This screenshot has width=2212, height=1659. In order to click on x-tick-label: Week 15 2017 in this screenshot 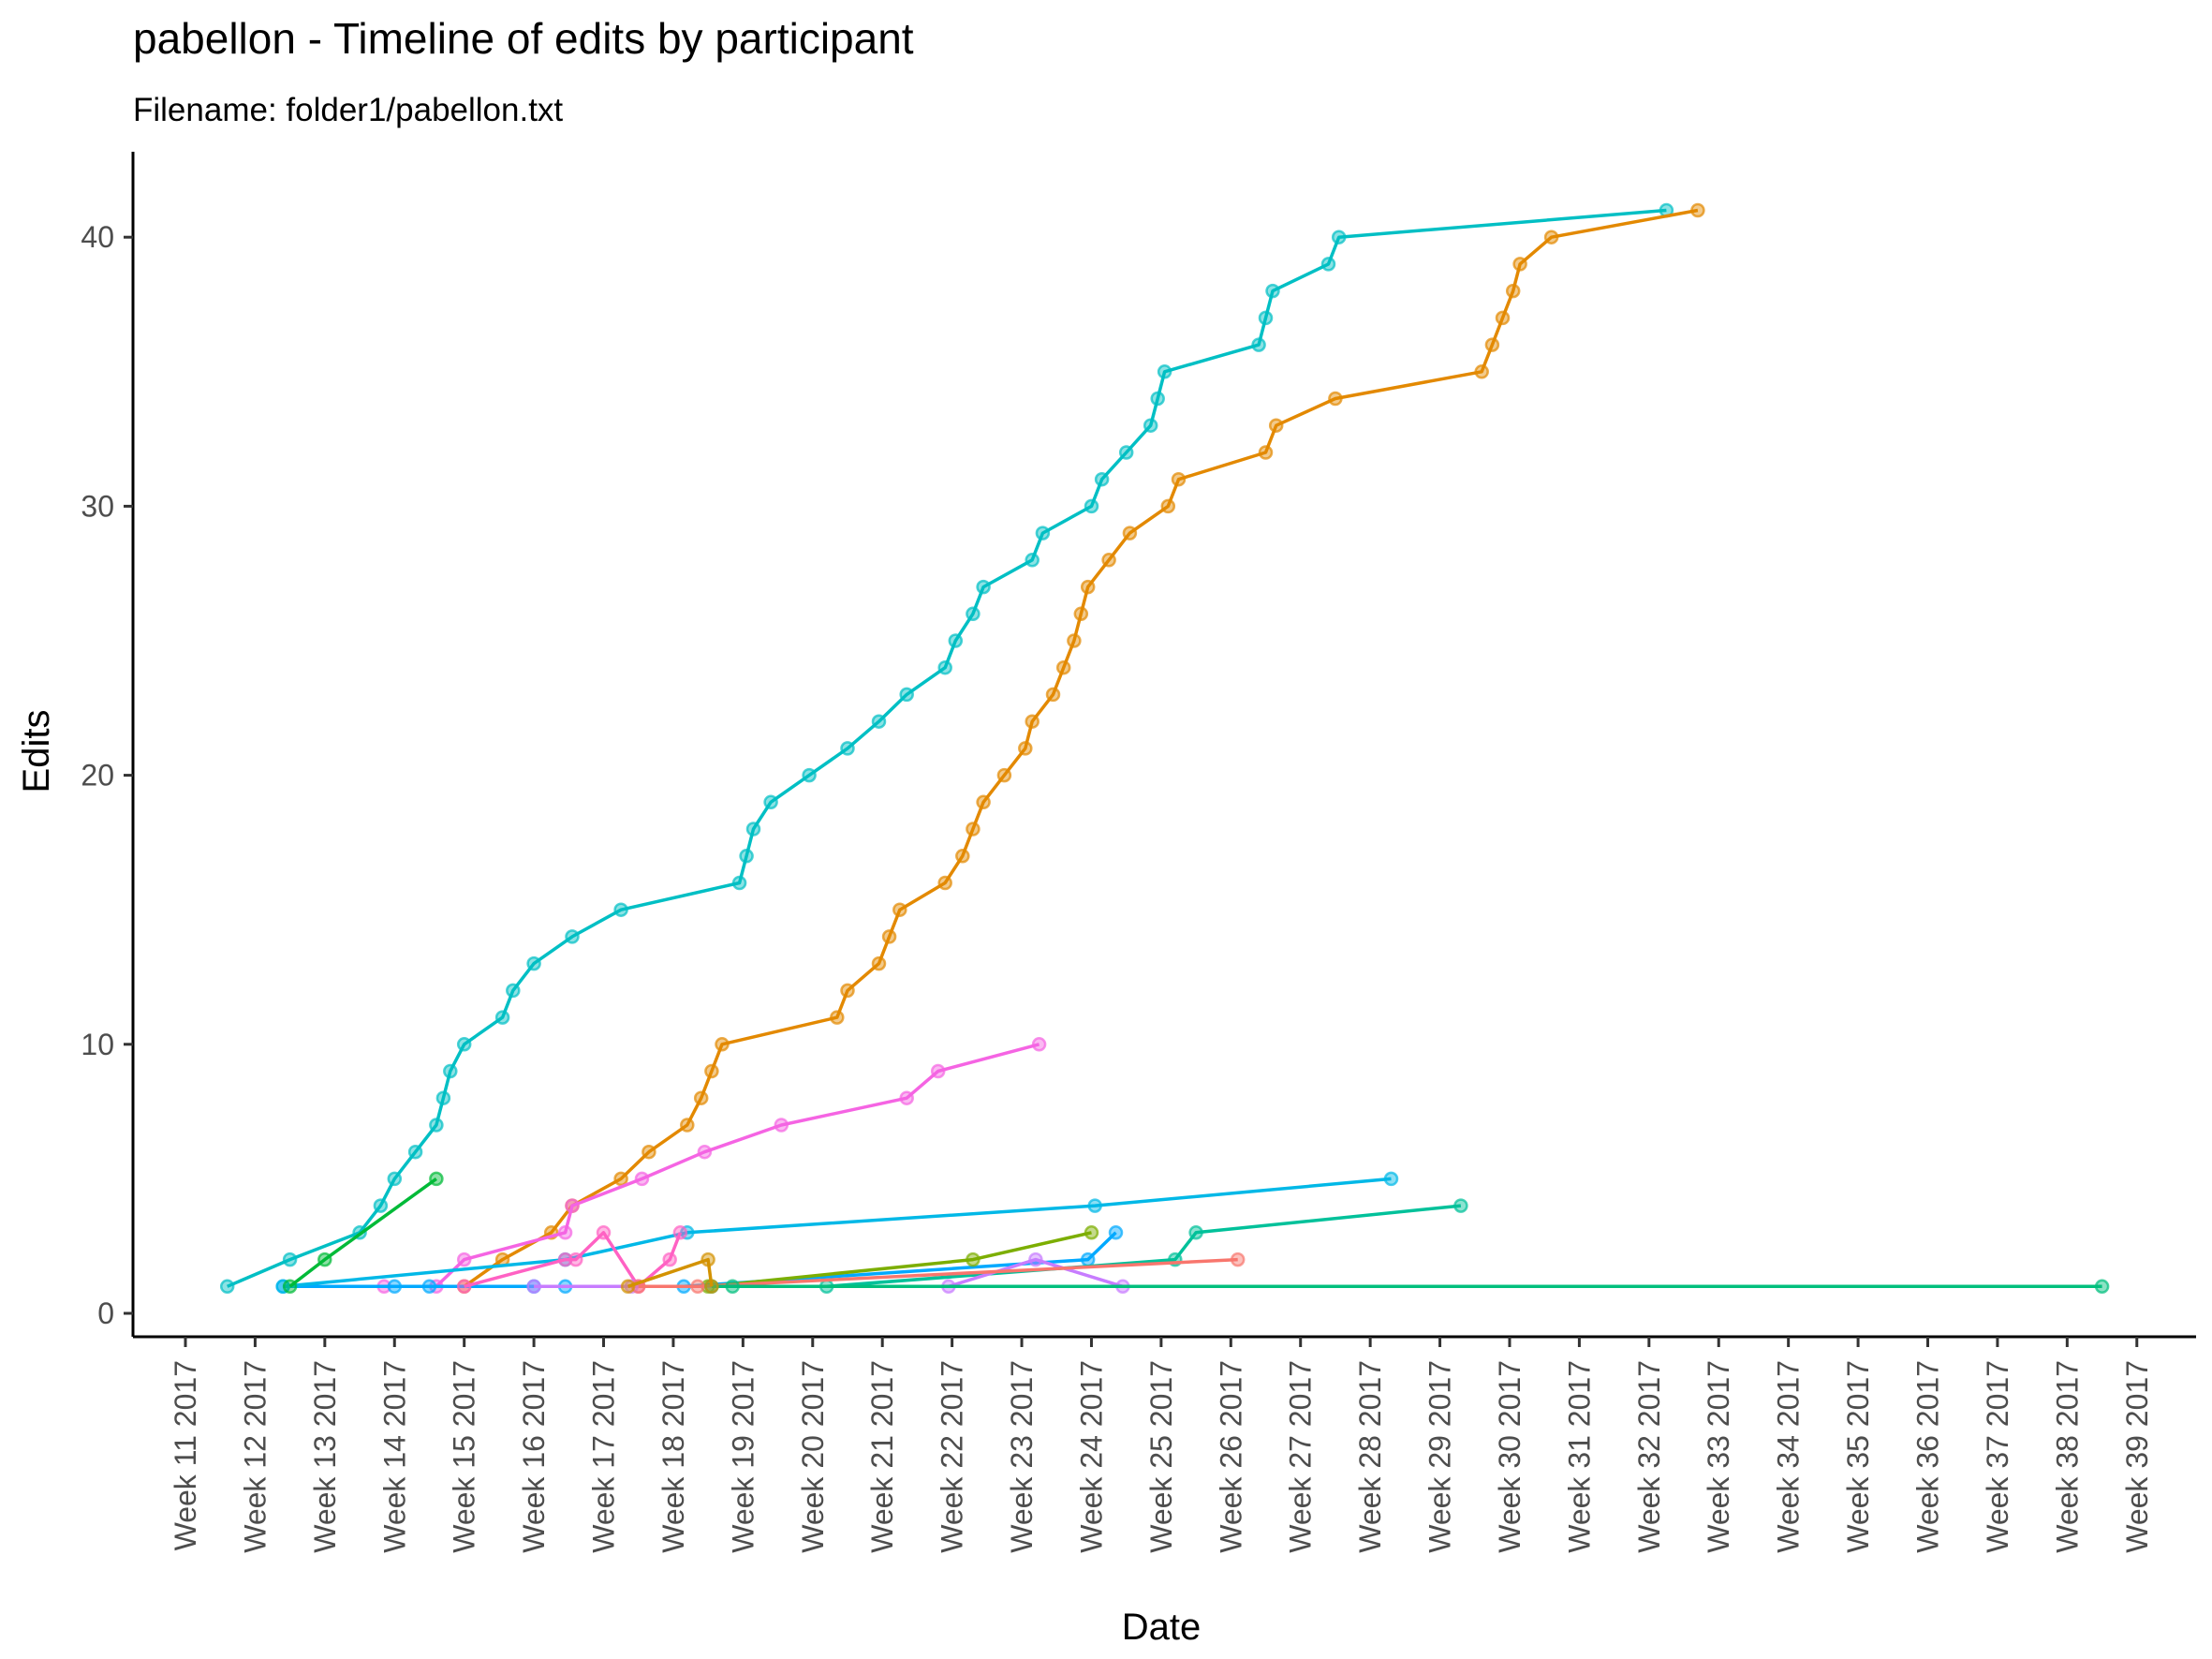, I will do `click(465, 1457)`.